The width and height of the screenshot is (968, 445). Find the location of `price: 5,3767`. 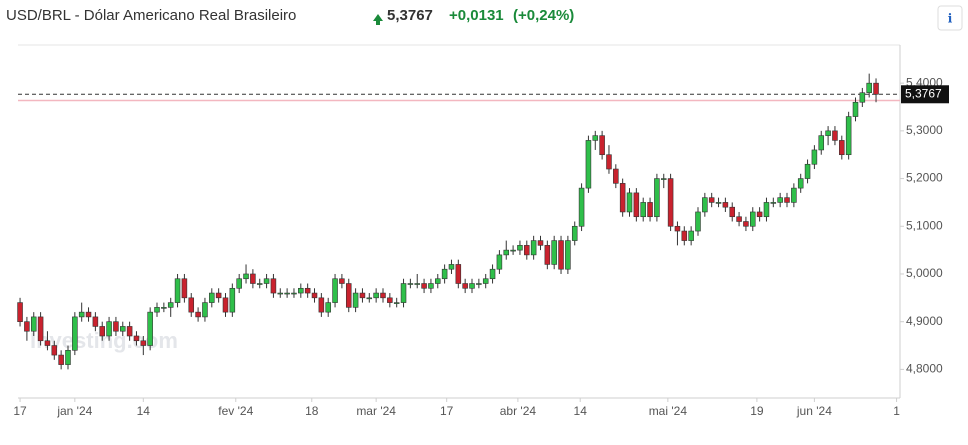

price: 5,3767 is located at coordinates (410, 15).